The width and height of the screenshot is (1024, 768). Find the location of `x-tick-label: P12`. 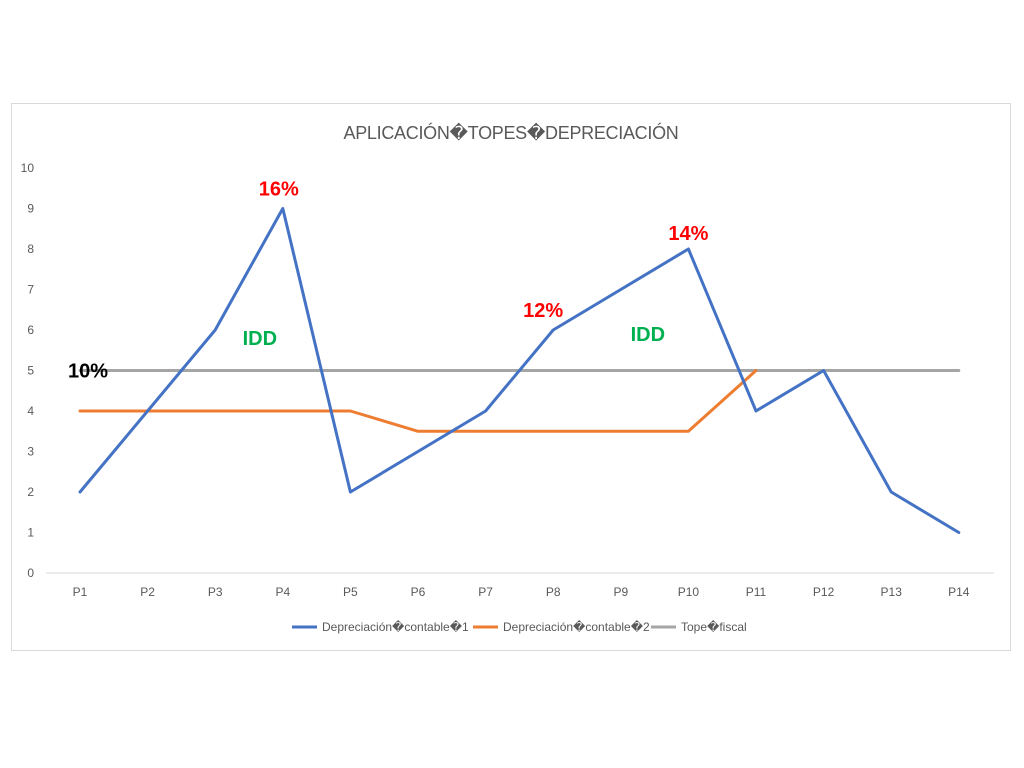

x-tick-label: P12 is located at coordinates (824, 592).